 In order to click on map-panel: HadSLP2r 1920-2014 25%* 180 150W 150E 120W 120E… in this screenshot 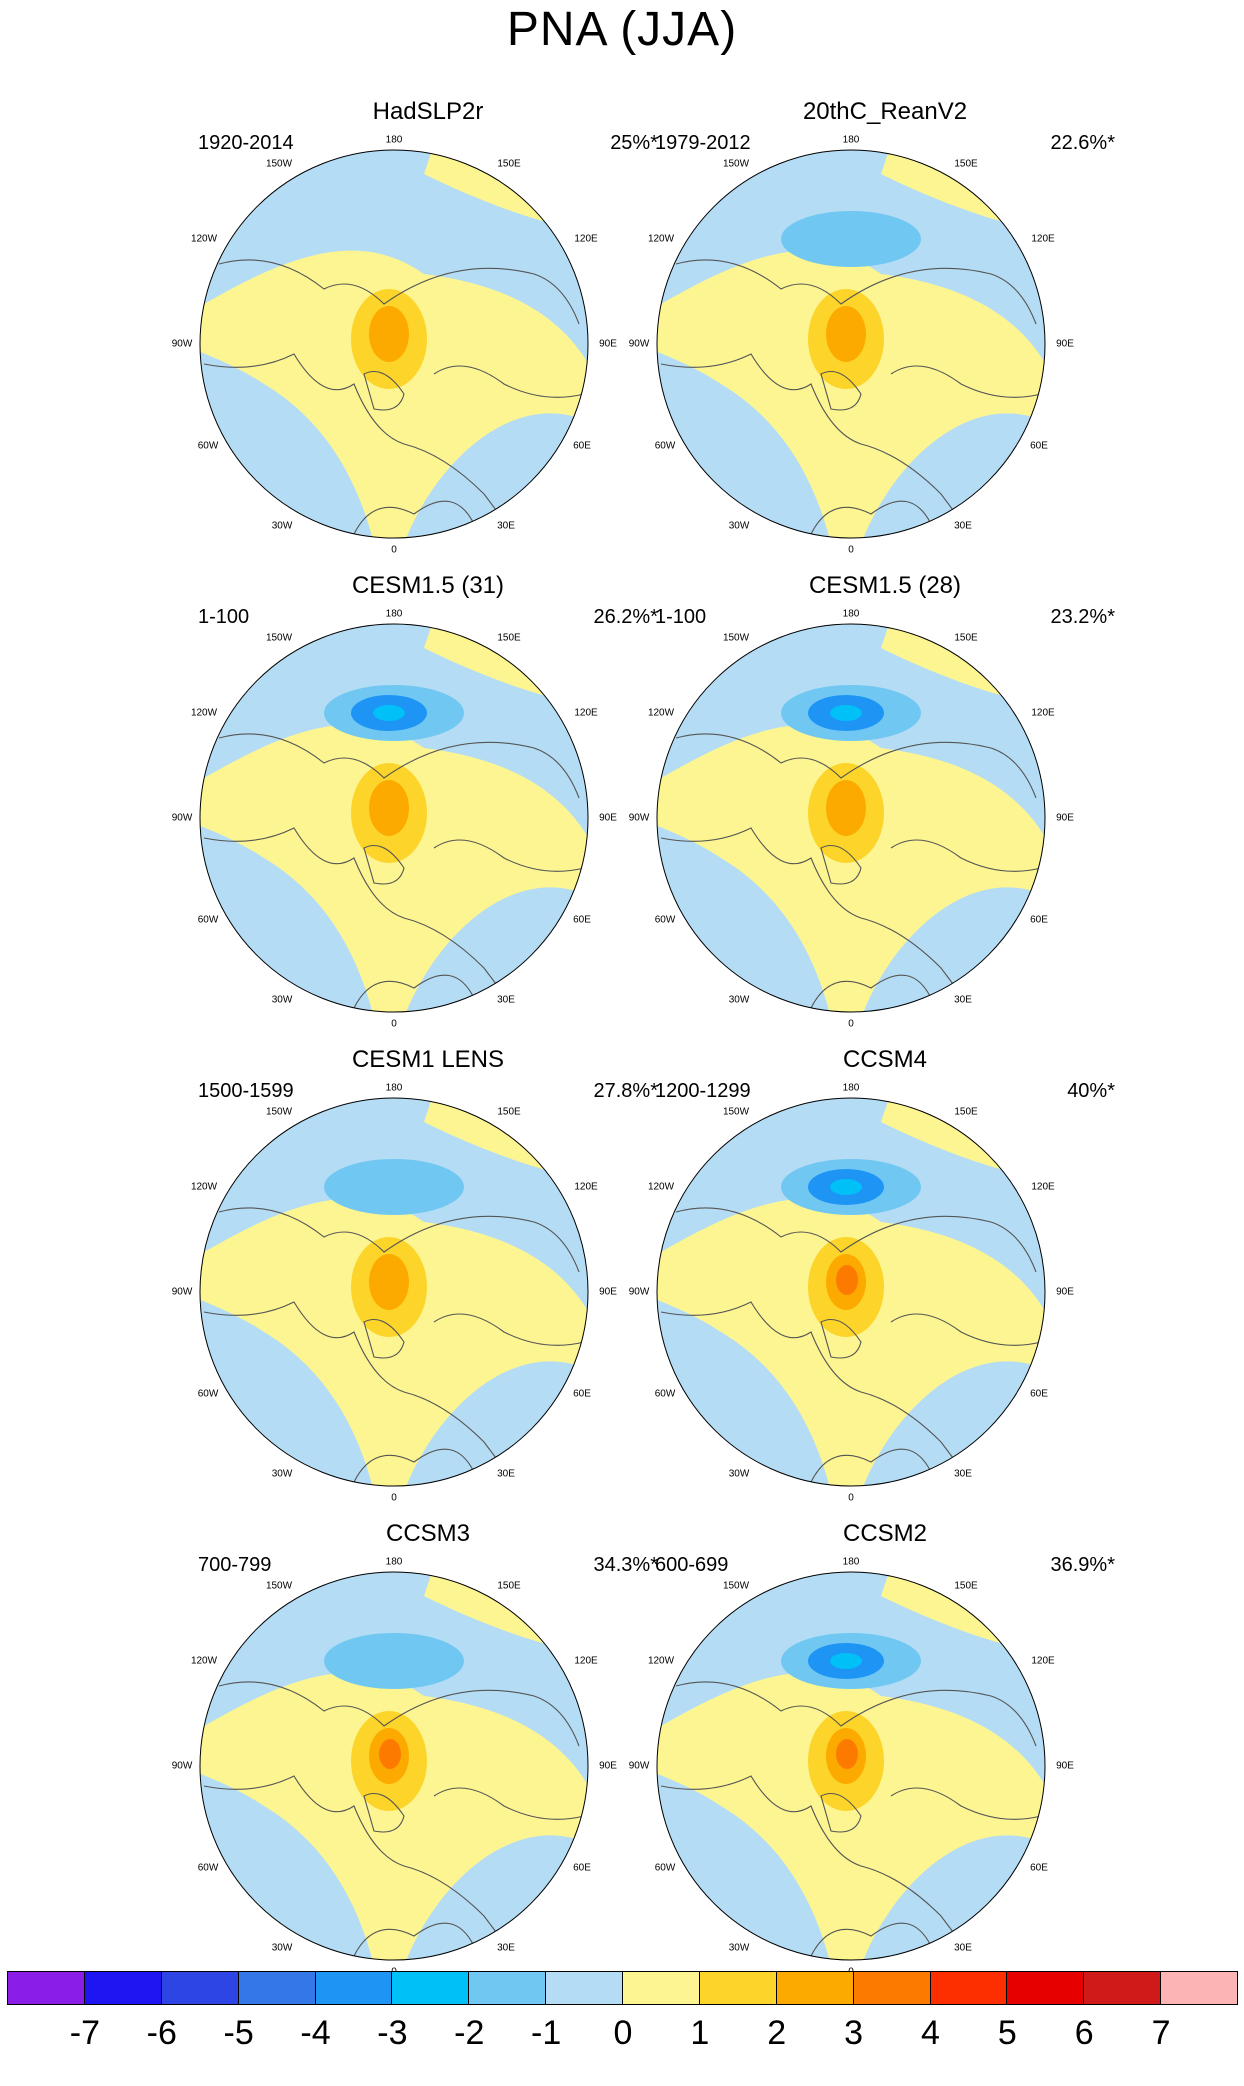, I will do `click(415, 333)`.